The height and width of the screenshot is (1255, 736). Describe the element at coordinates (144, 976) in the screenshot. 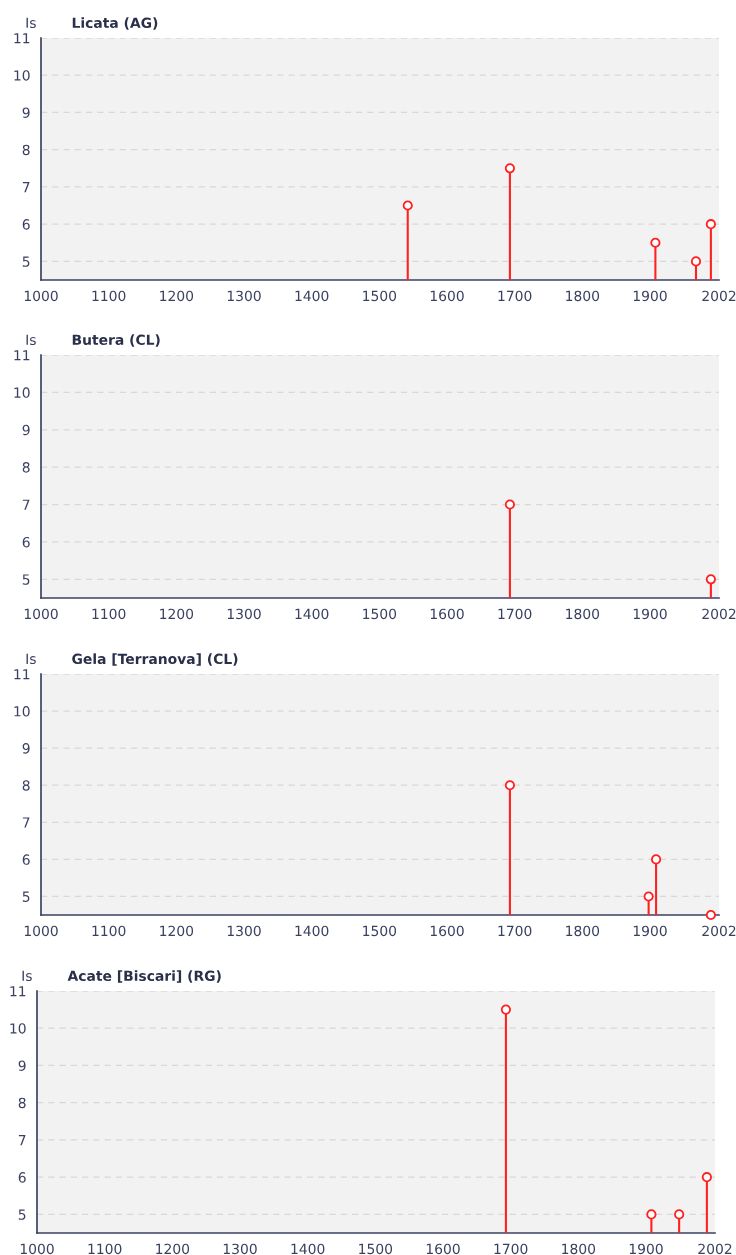

I see `chart-title: Acate [Biscari] (RG)` at that location.